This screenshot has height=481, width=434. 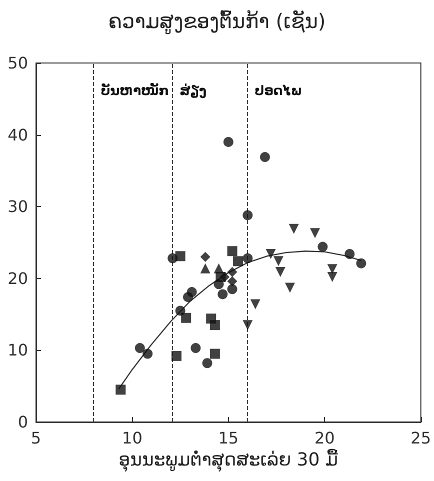 I want to click on x-axis-title: ອຸນນະພູມຕ່ຳສຸດສະເລ່ຍ 30 ມື້, so click(x=228, y=460).